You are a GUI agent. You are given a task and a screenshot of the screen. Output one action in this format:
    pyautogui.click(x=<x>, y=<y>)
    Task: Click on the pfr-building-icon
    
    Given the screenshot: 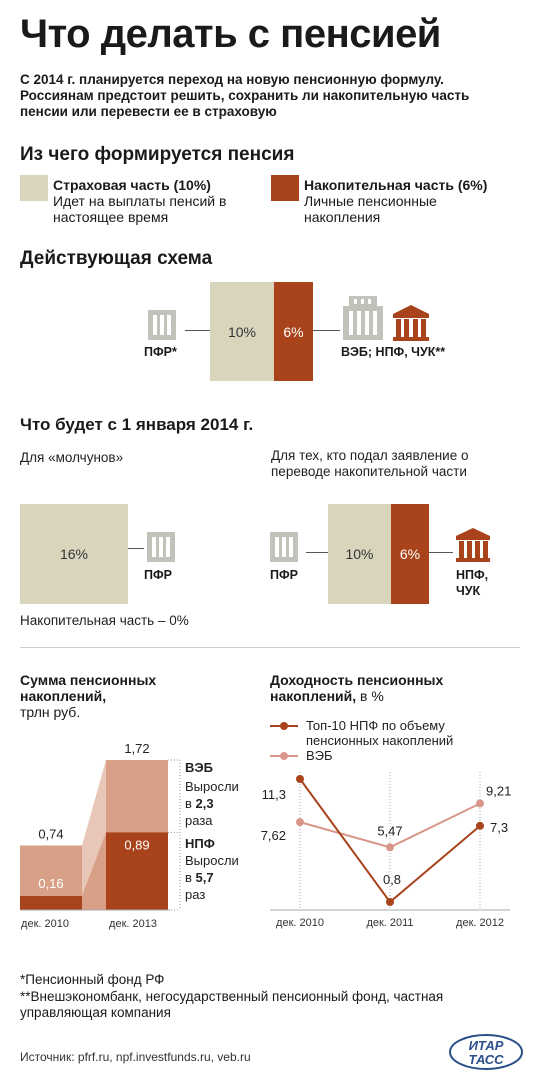 What is the action you would take?
    pyautogui.click(x=162, y=325)
    